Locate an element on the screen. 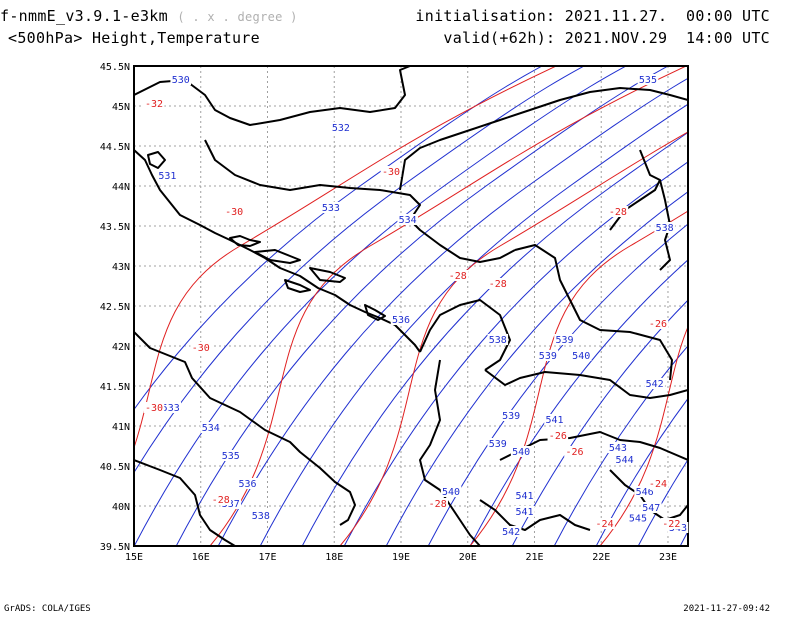  lat-tick-label: 43.5N is located at coordinates (115, 227).